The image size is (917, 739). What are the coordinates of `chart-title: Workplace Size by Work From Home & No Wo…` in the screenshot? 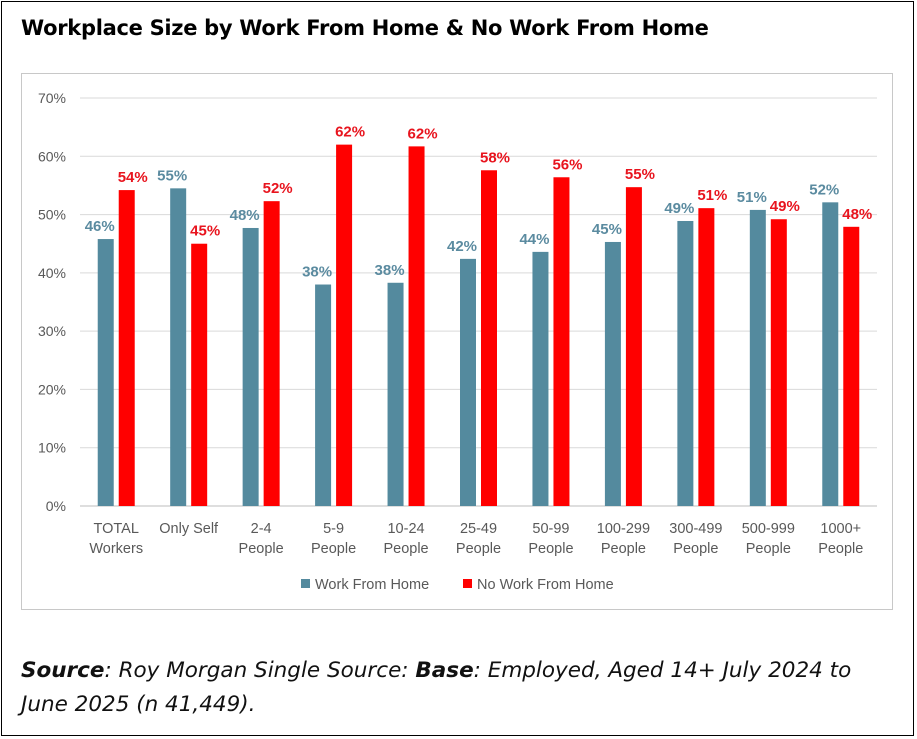 It's located at (365, 28).